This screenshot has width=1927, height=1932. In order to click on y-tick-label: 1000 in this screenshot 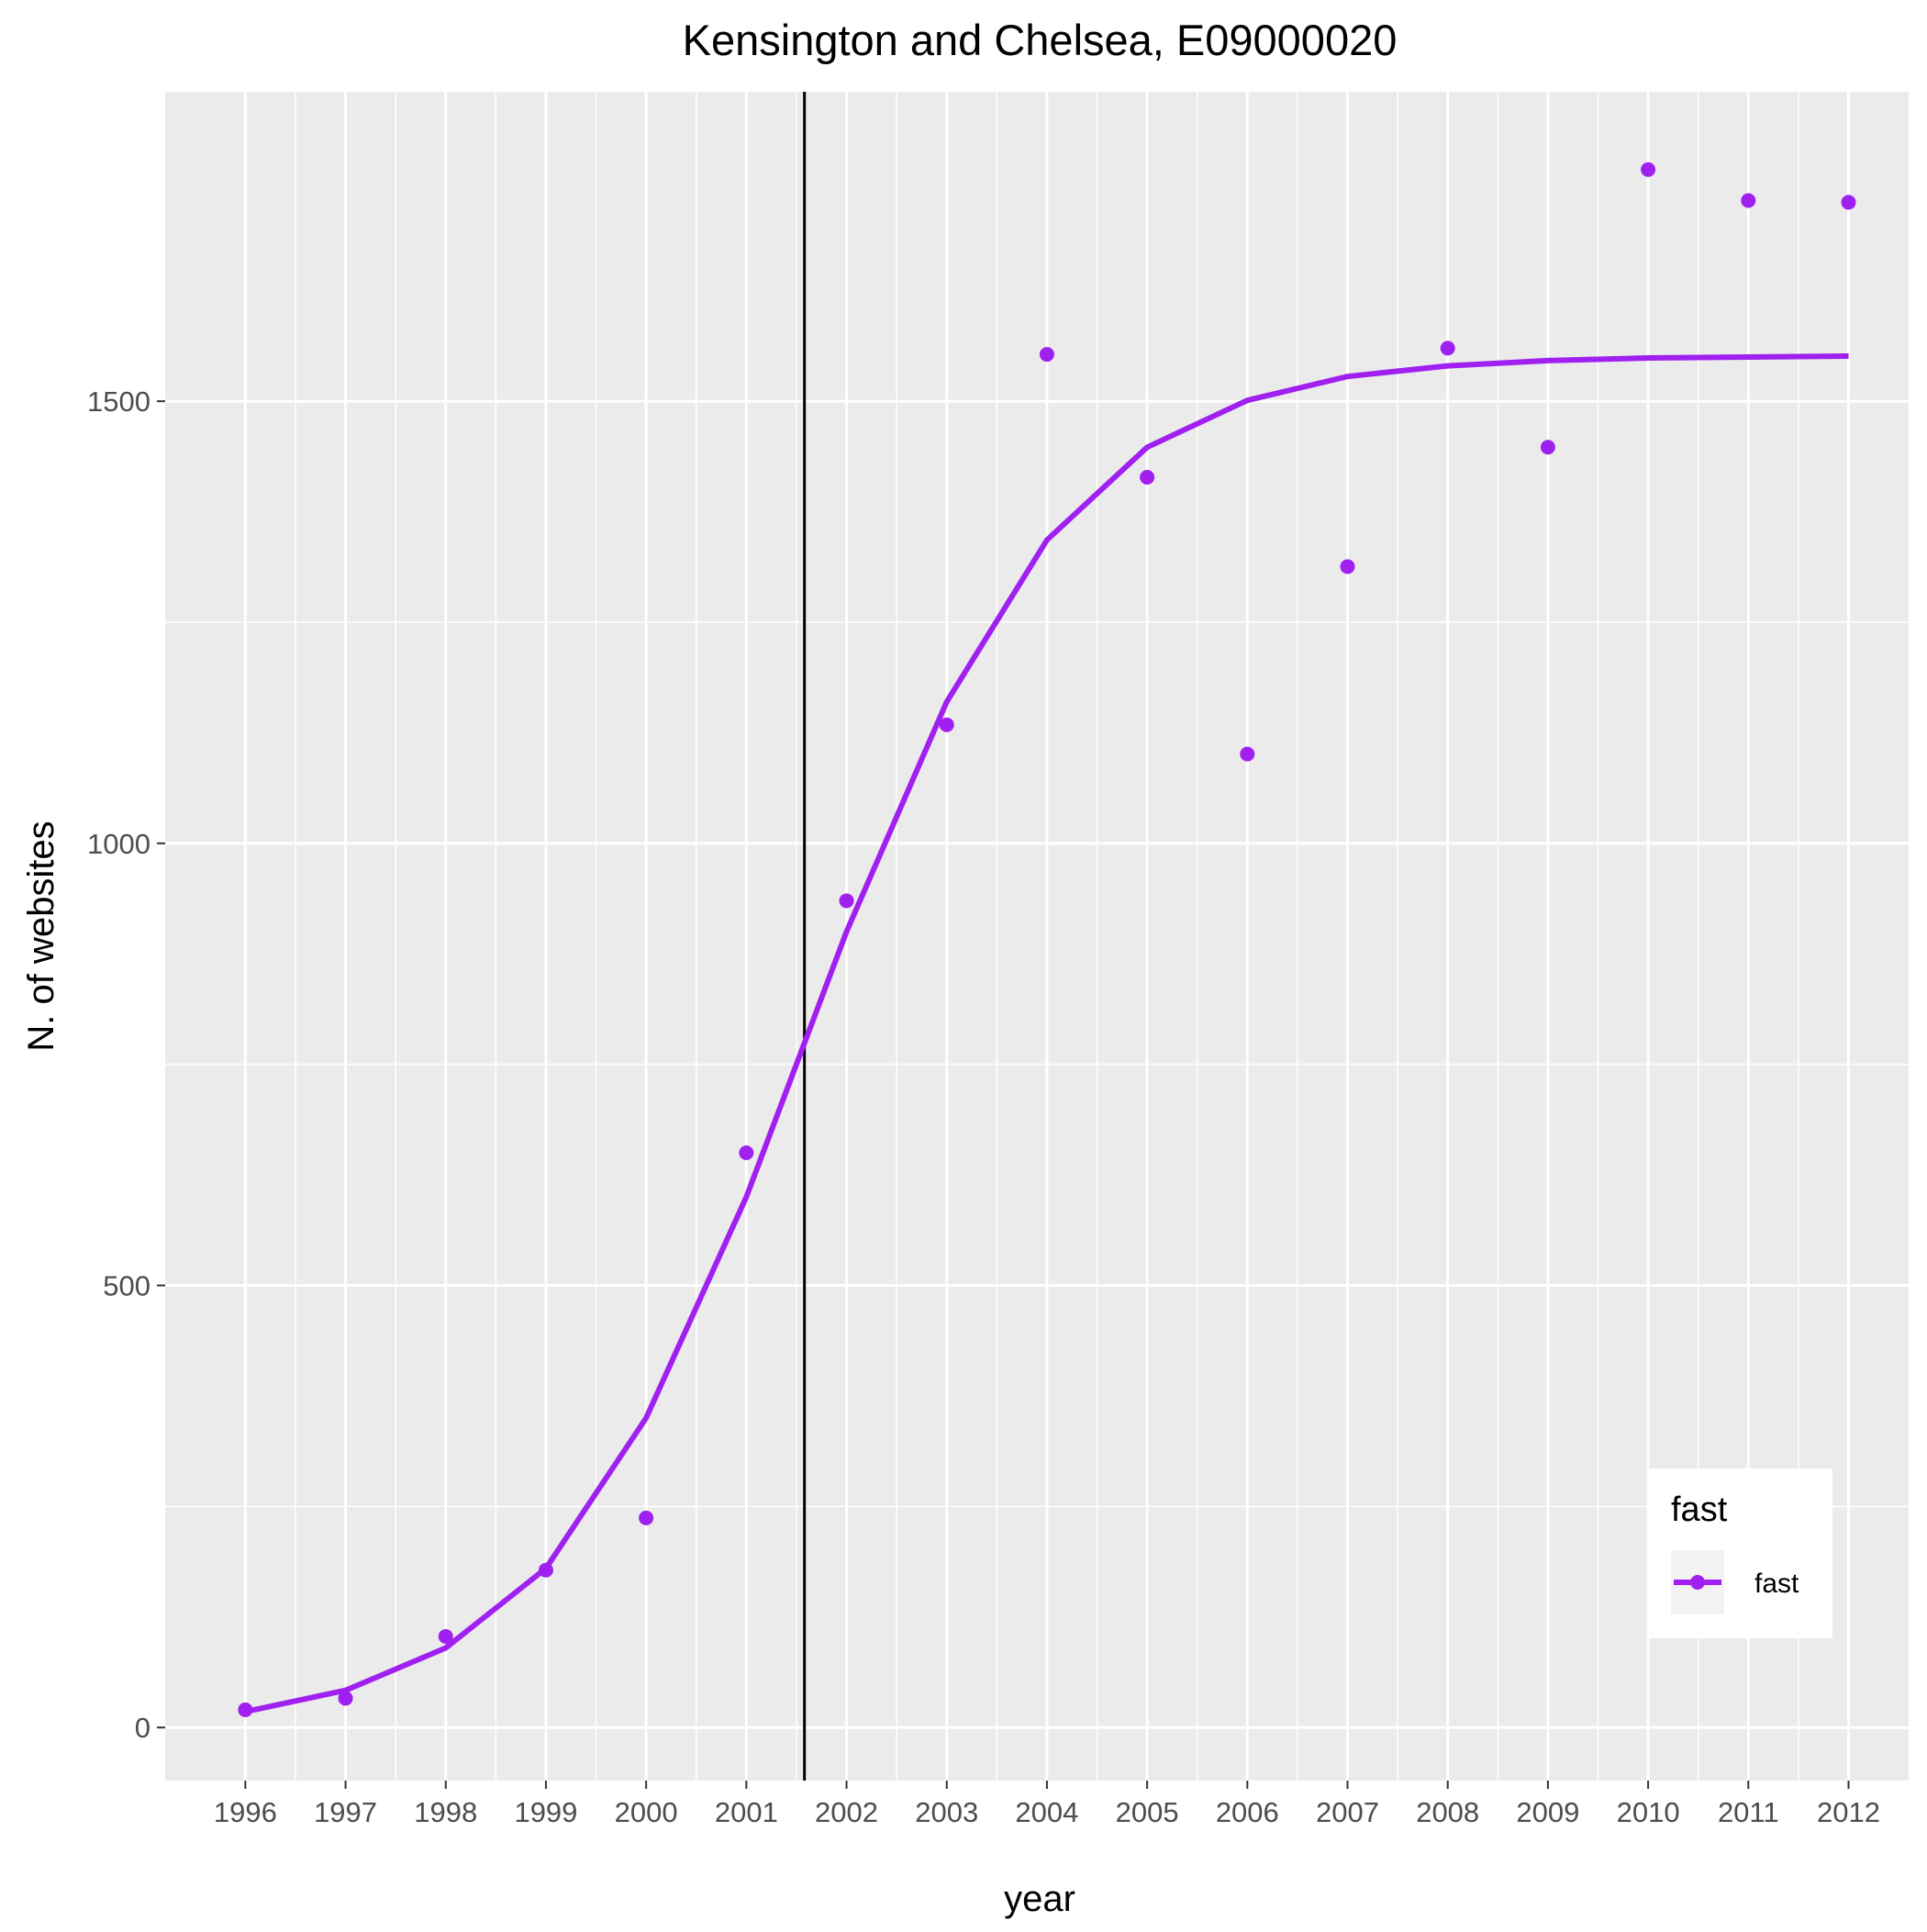, I will do `click(118, 844)`.